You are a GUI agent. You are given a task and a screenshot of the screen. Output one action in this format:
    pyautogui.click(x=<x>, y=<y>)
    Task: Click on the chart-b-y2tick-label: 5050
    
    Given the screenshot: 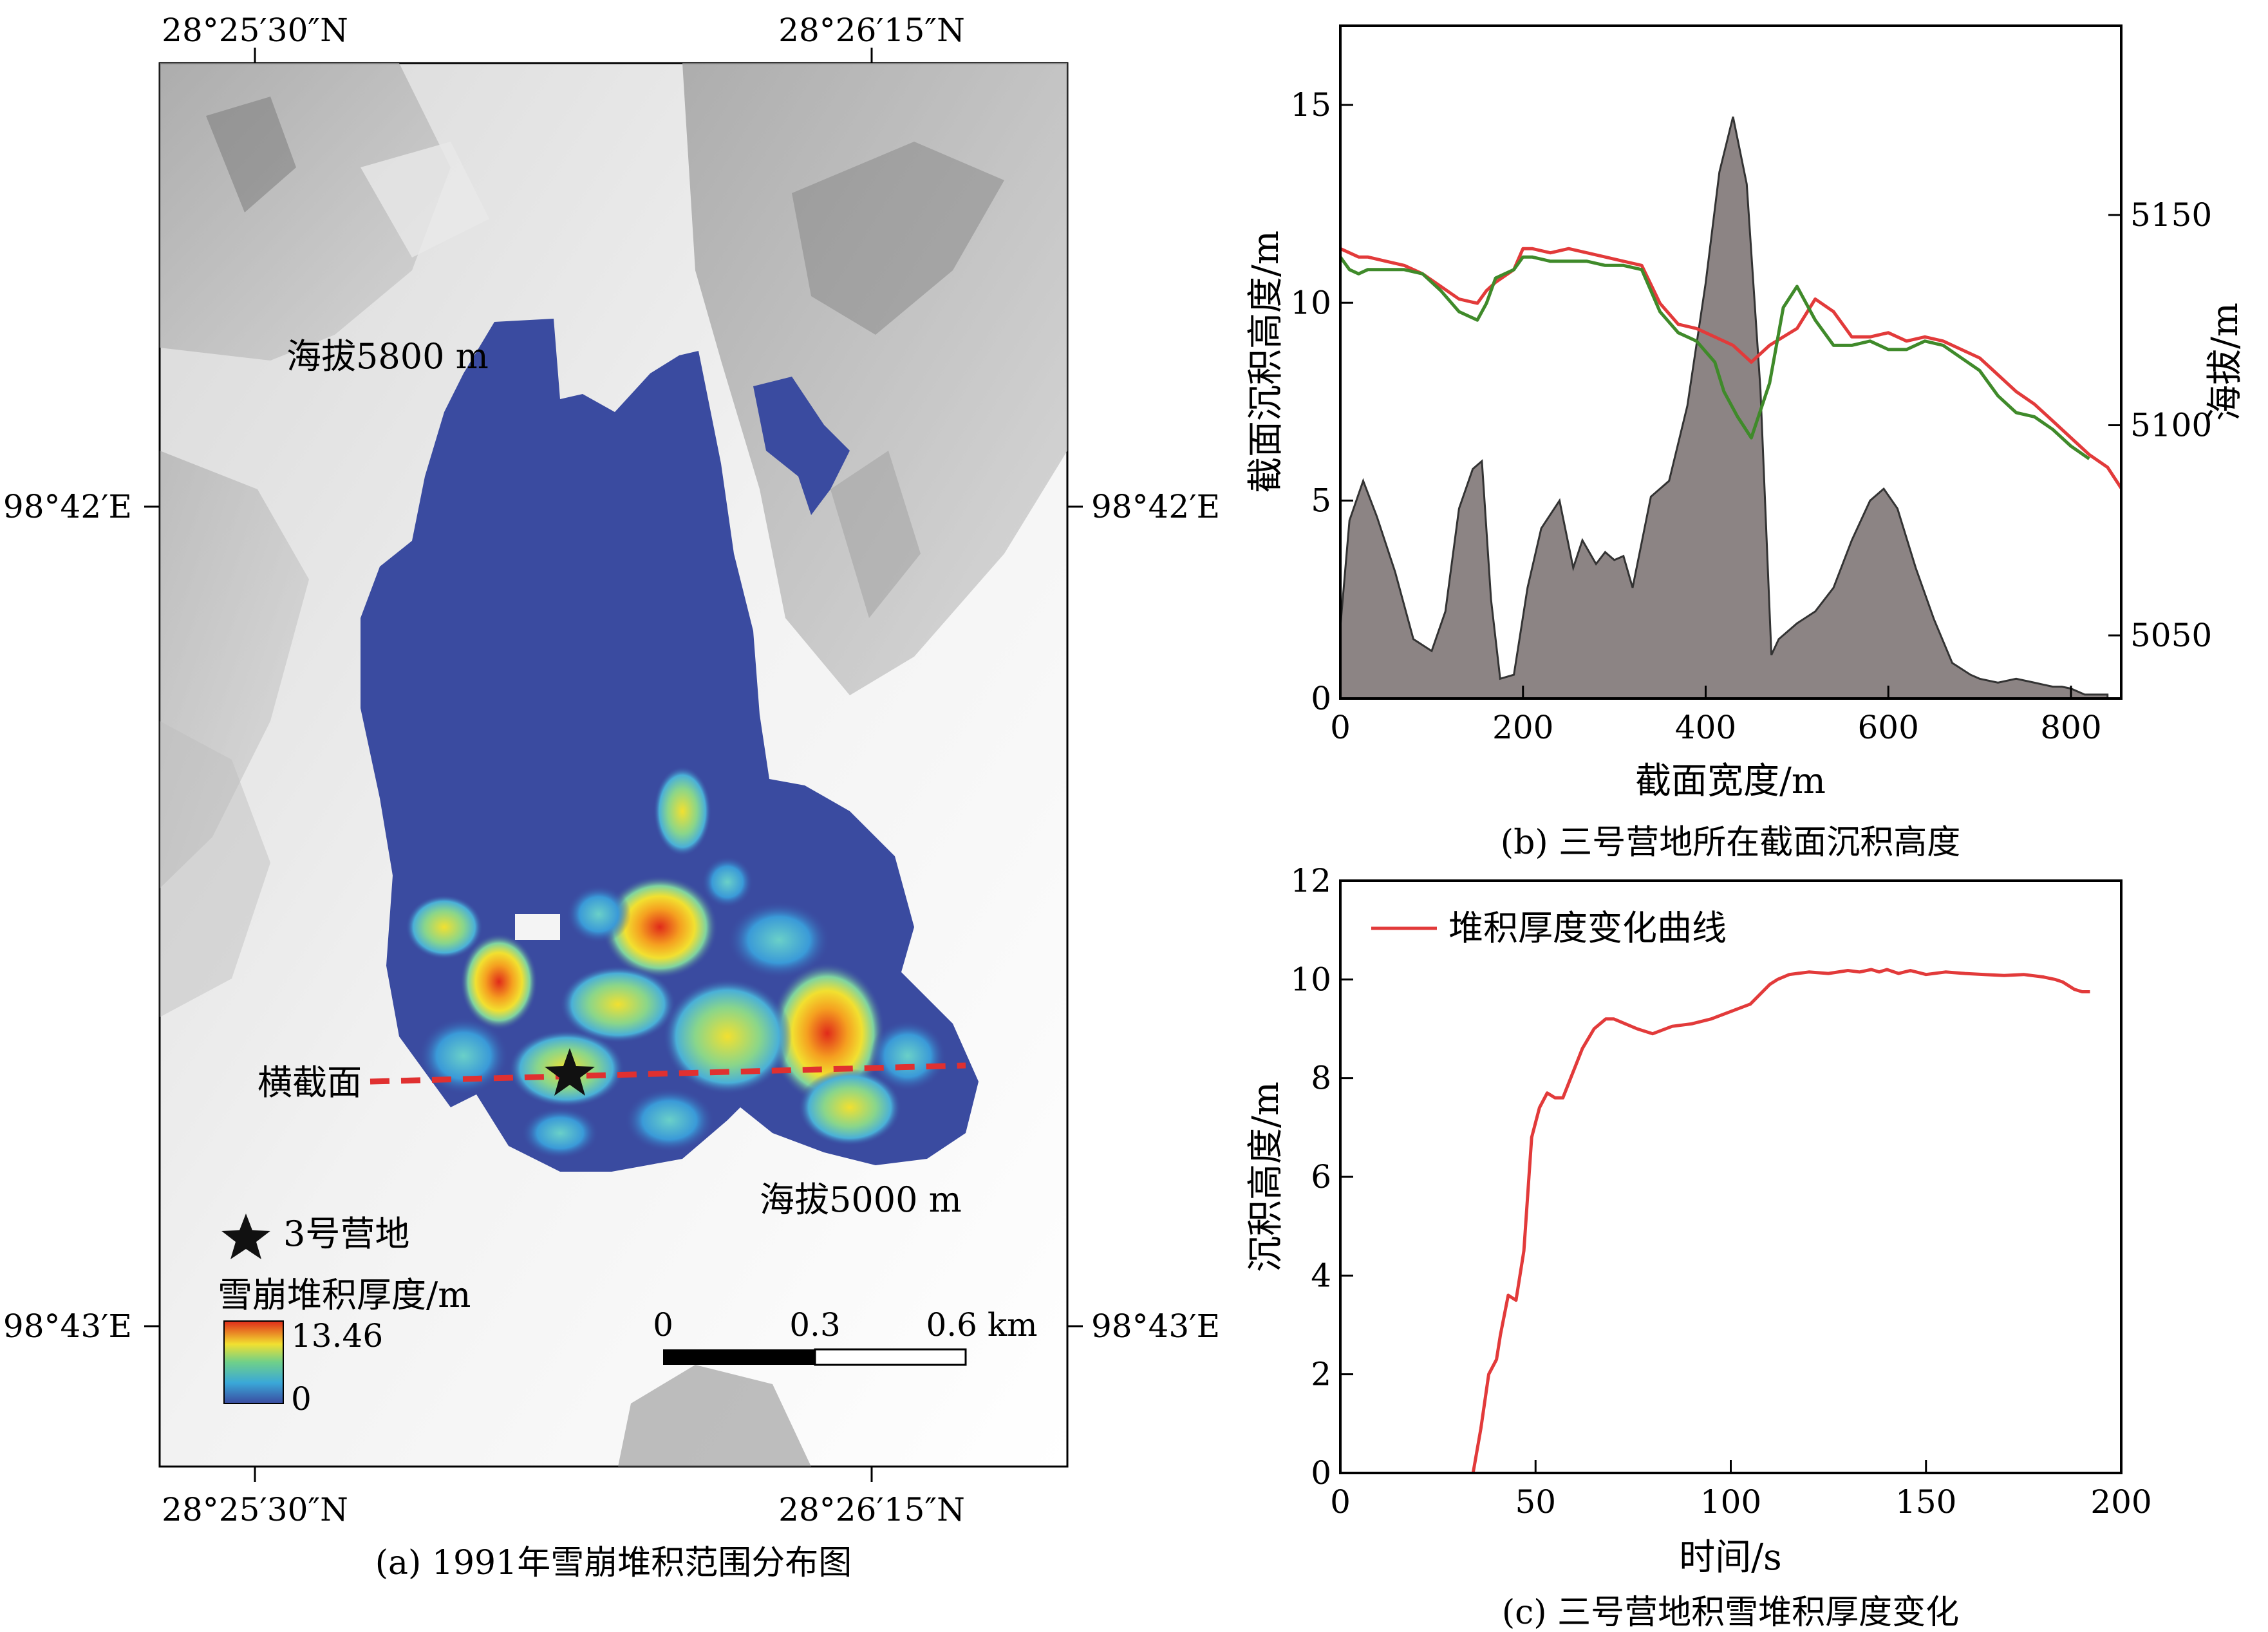 What is the action you would take?
    pyautogui.click(x=2171, y=635)
    